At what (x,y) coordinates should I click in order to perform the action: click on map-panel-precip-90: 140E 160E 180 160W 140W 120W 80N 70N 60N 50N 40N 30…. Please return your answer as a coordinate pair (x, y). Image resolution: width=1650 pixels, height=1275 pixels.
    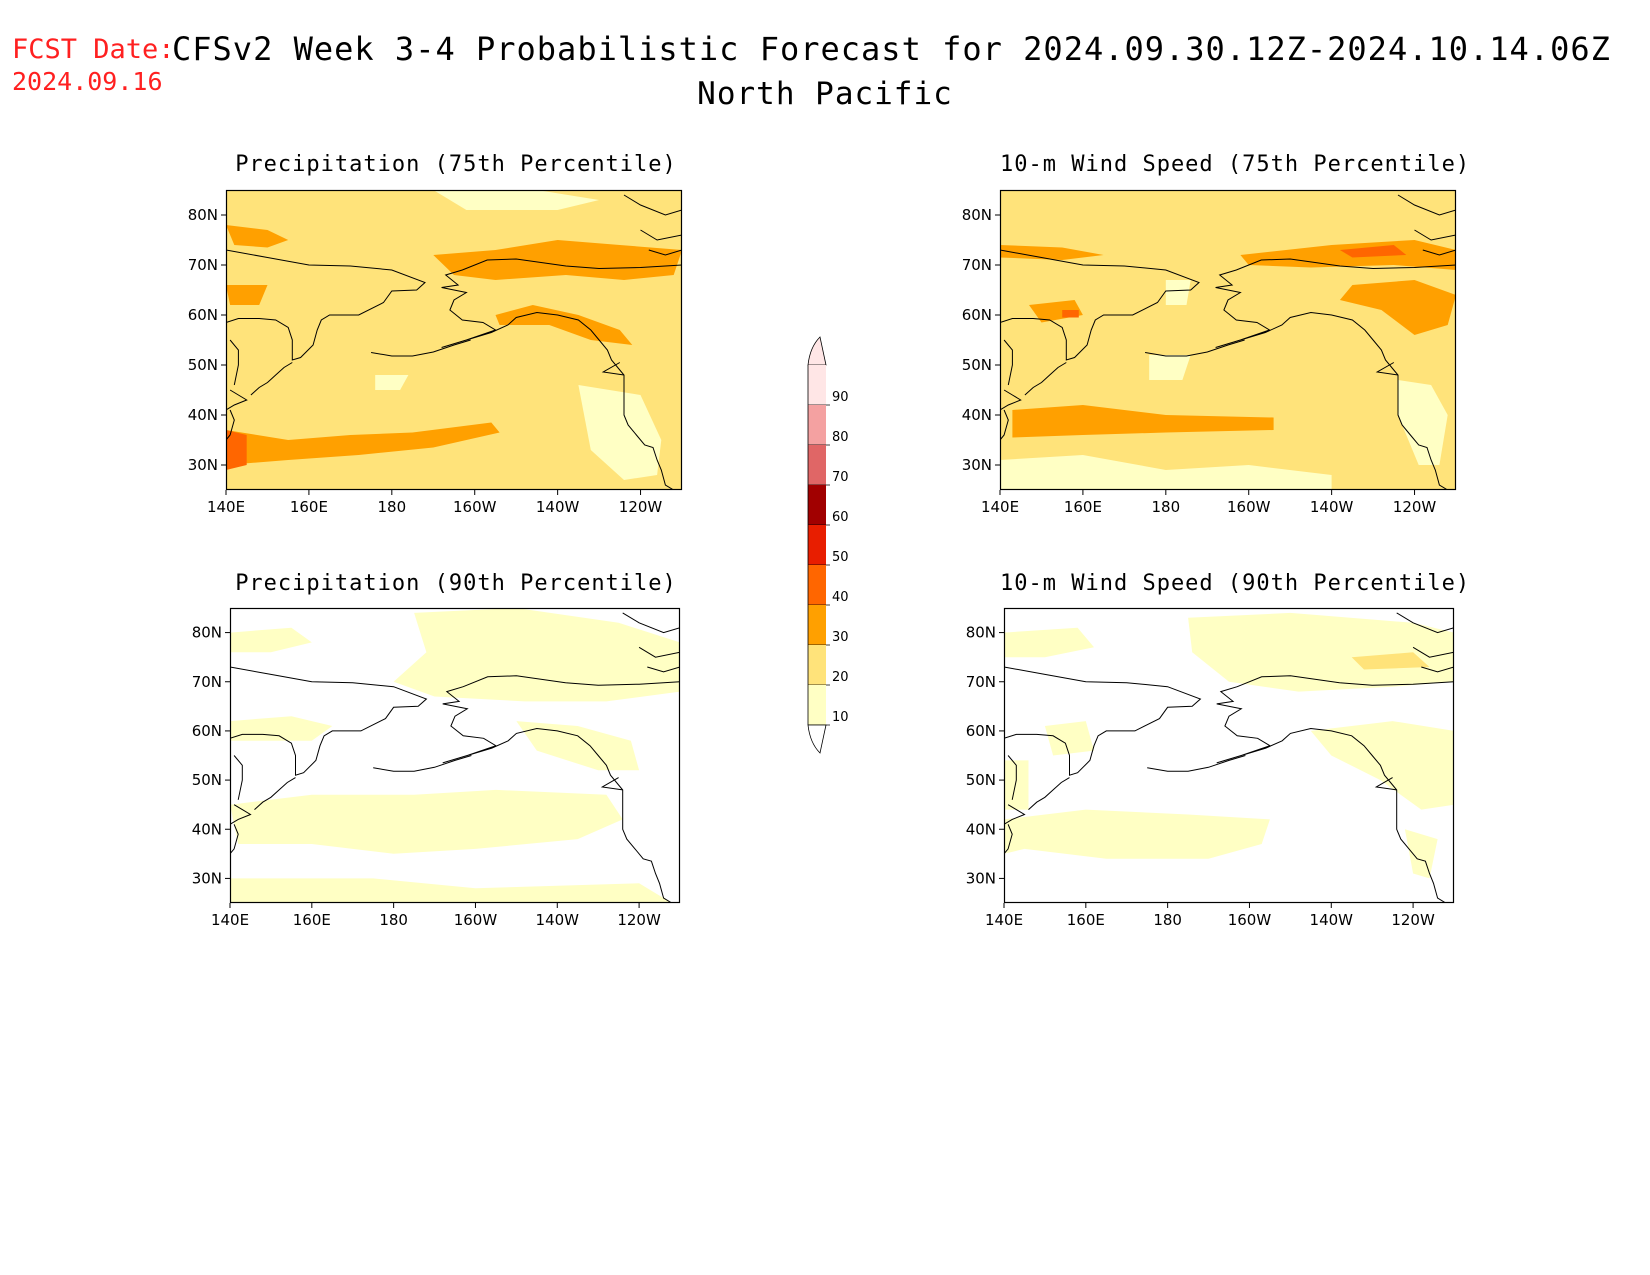
    Looking at the image, I should click on (436, 768).